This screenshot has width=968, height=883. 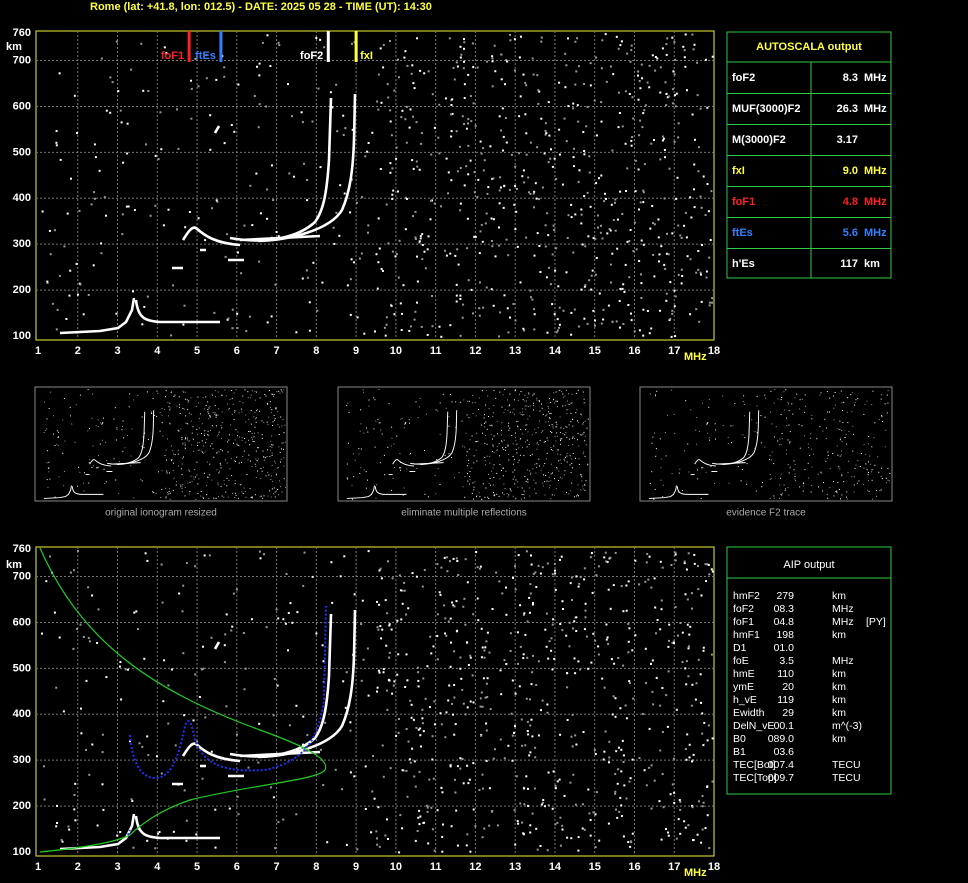 I want to click on aip-name: B1, so click(x=739, y=752).